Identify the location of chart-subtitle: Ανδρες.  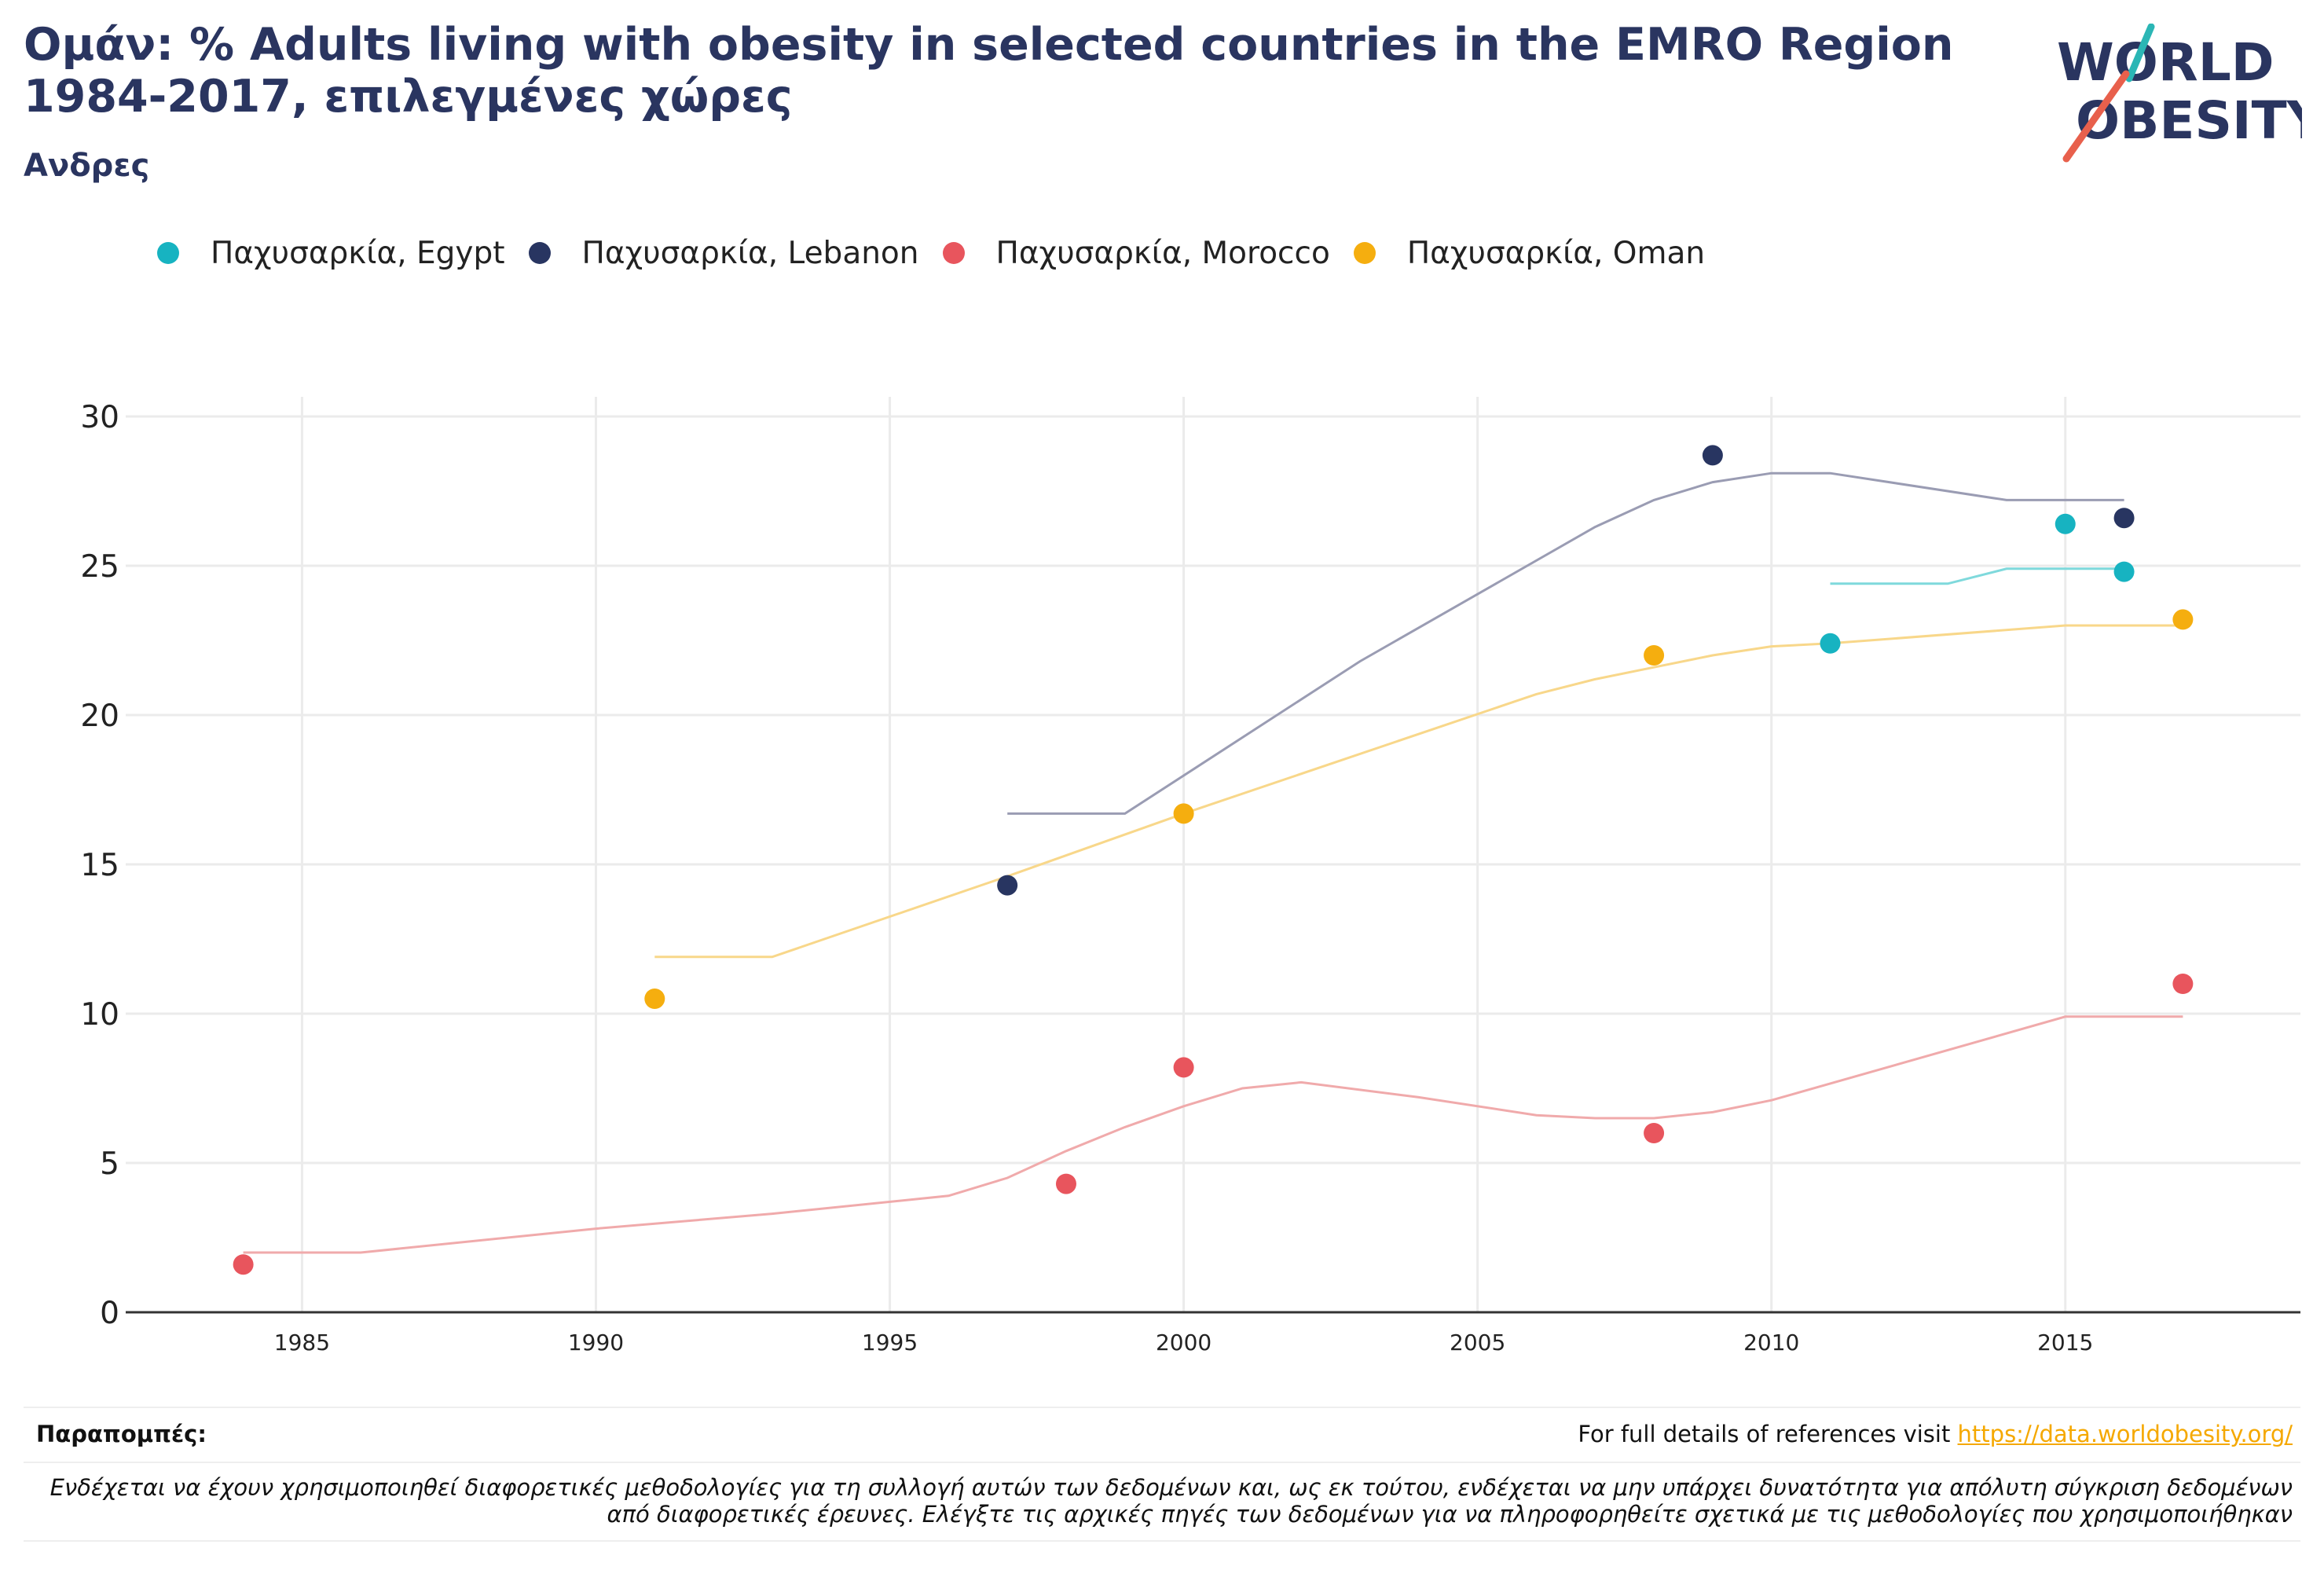
(87, 166).